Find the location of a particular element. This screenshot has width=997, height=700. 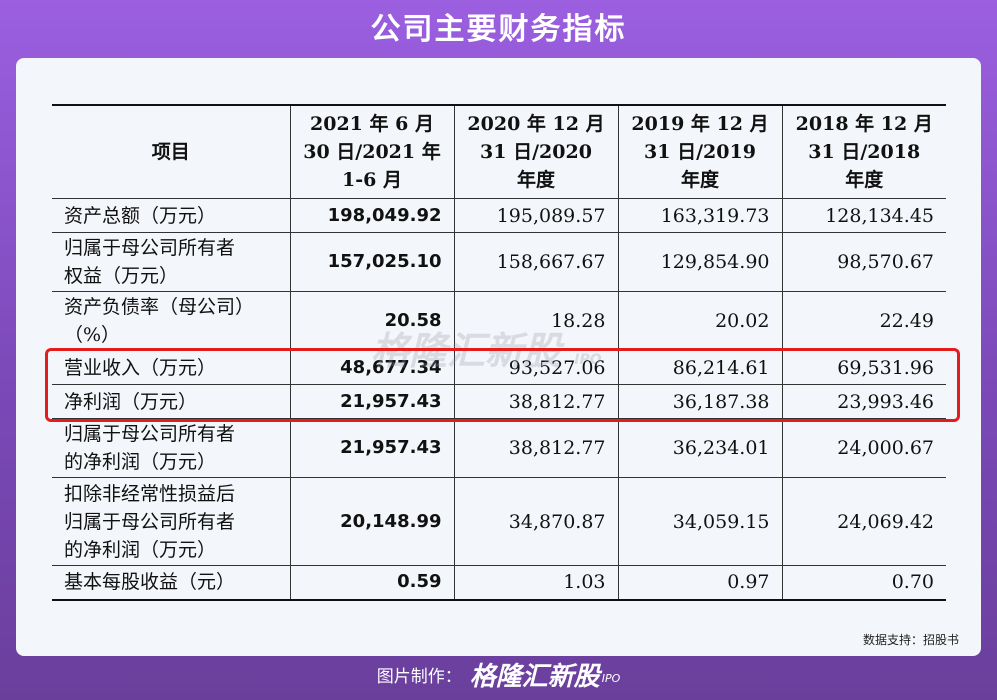

row-label: 归属于母公司所有者 权益（万元） is located at coordinates (171, 262).